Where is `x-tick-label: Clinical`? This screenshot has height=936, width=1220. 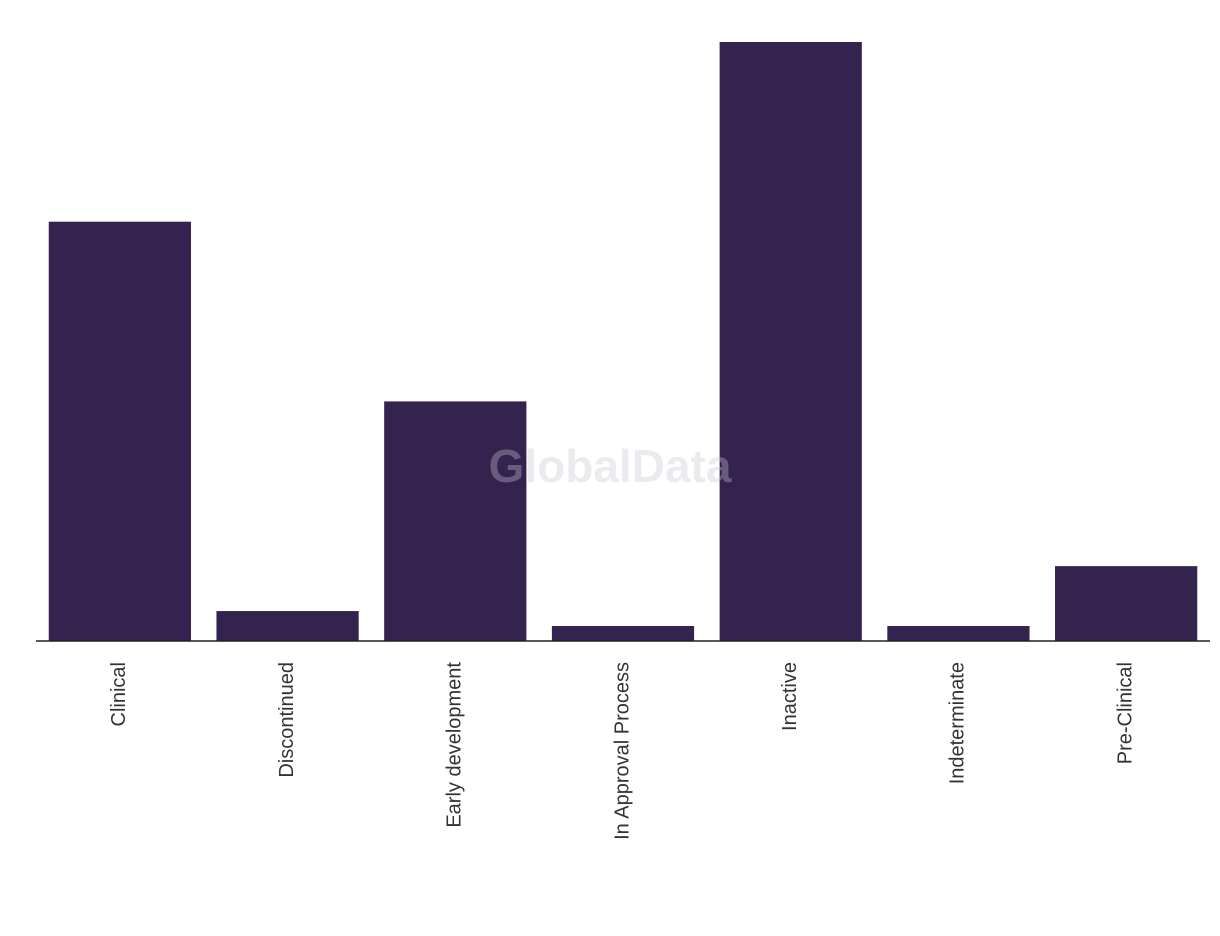 x-tick-label: Clinical is located at coordinates (119, 694).